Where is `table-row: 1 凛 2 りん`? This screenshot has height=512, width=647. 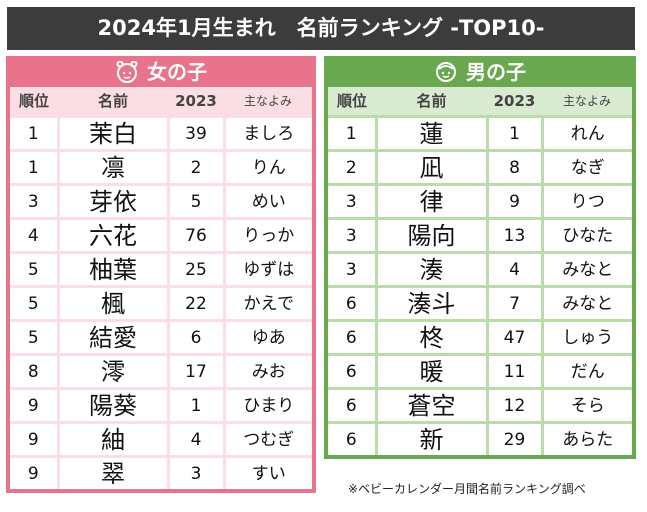 table-row: 1 凛 2 りん is located at coordinates (161, 167).